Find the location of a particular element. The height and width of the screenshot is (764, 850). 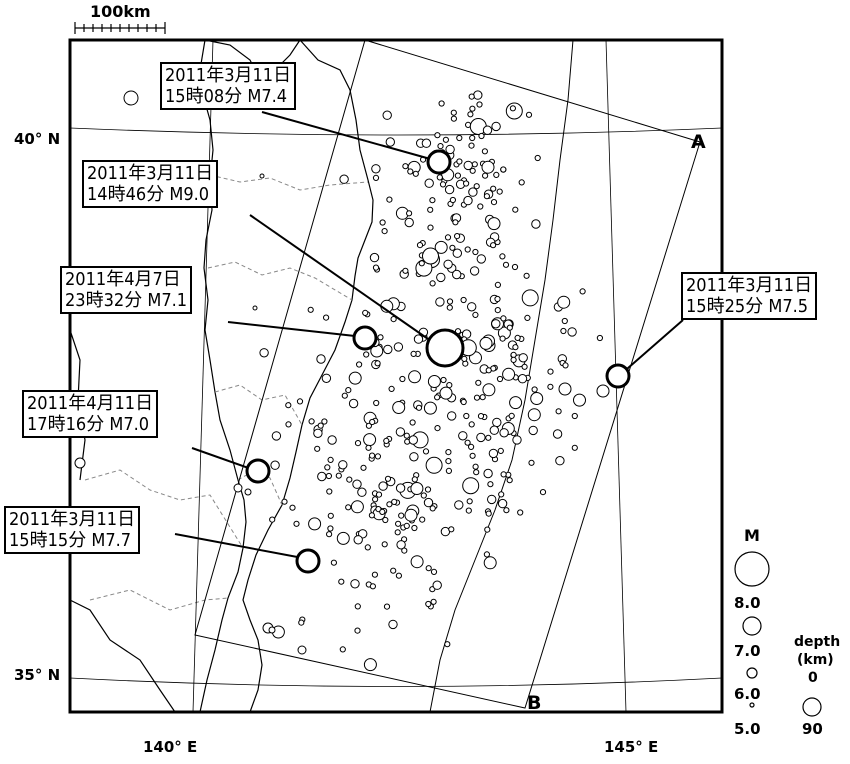

legend-m8 is located at coordinates (752, 569).